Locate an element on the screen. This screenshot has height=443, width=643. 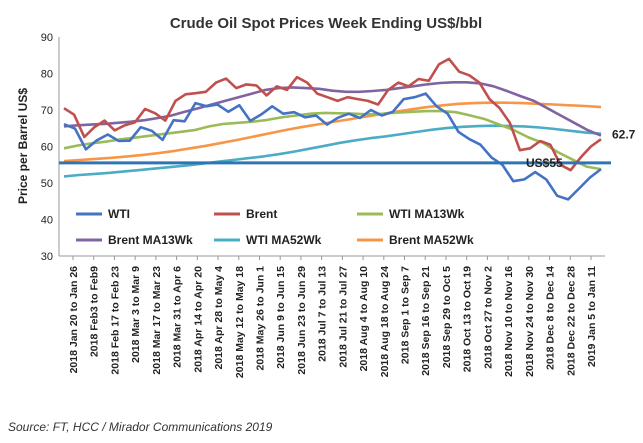
annotation-us55: US$55 is located at coordinates (544, 163).